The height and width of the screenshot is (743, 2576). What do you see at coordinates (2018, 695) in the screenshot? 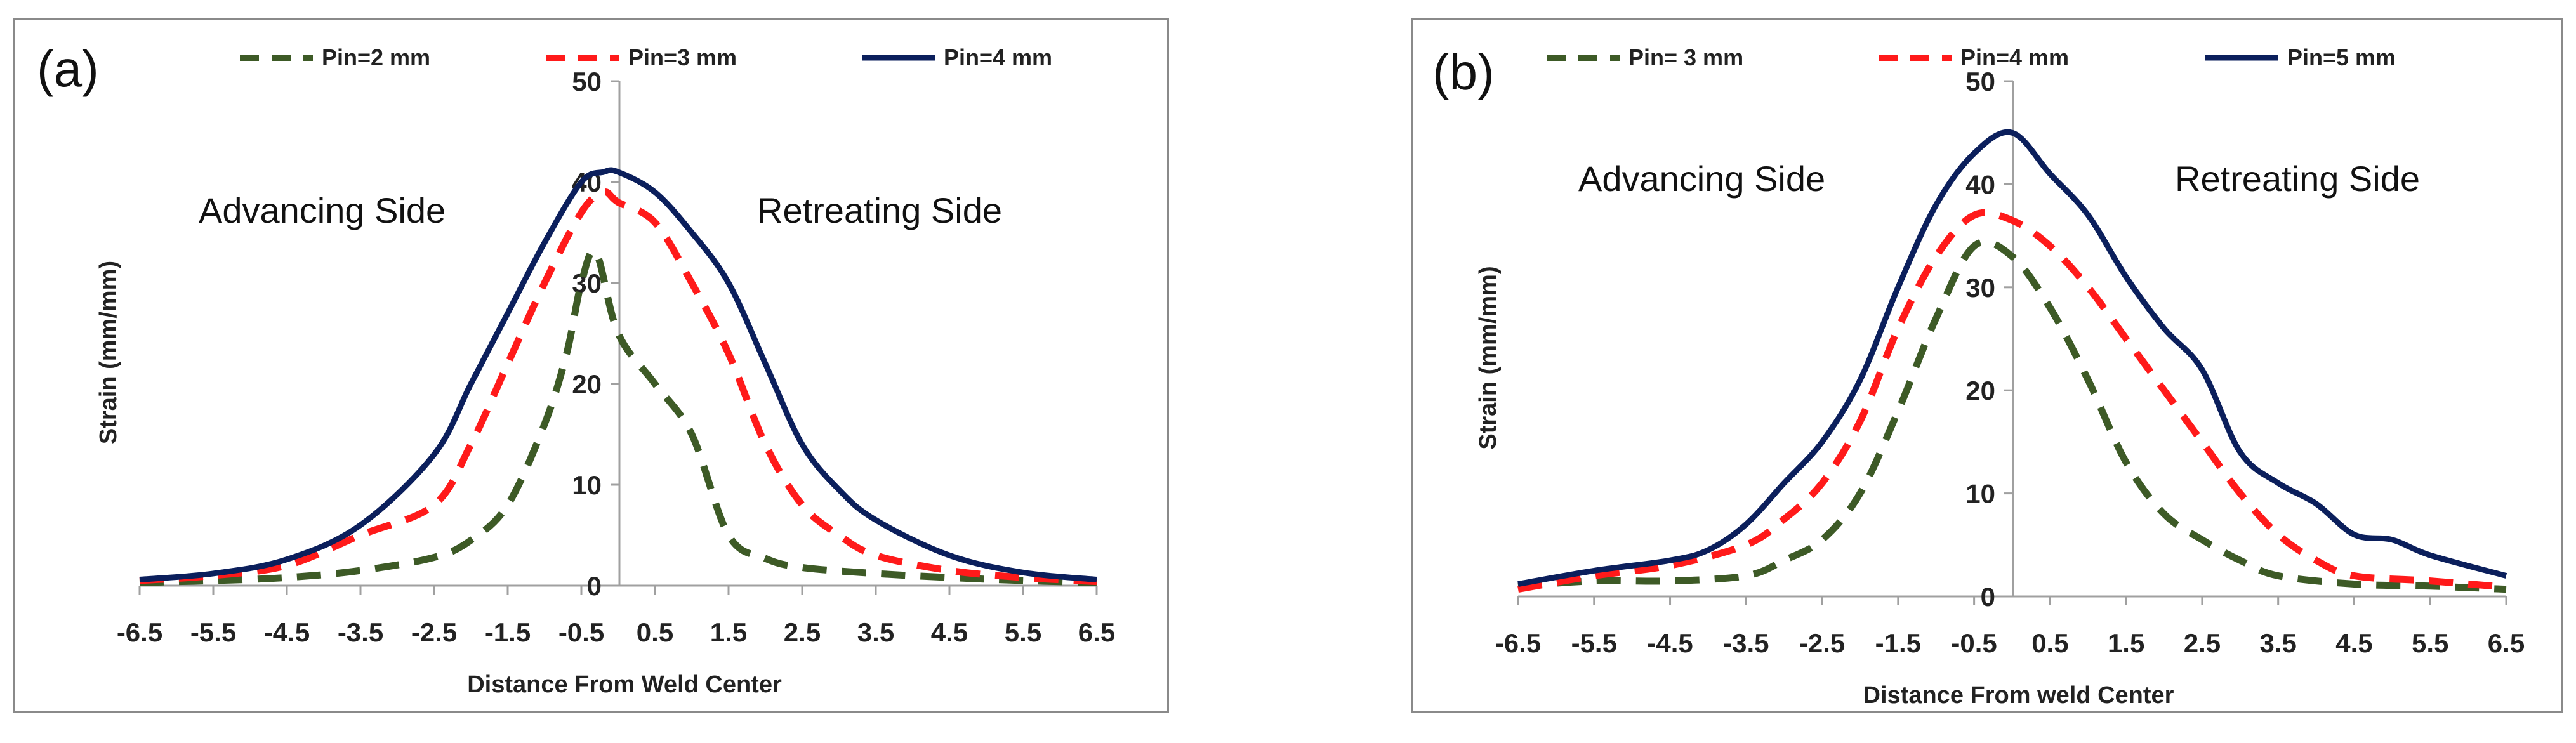
I see `x-axis-title: Distance From weld Center` at bounding box center [2018, 695].